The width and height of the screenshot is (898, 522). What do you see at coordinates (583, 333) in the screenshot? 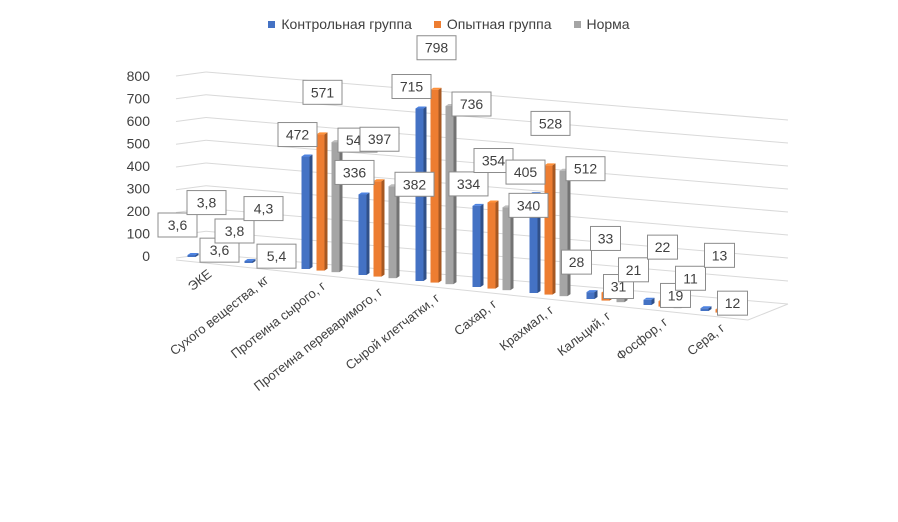
I see `x-category-label-7: Кальций, г` at bounding box center [583, 333].